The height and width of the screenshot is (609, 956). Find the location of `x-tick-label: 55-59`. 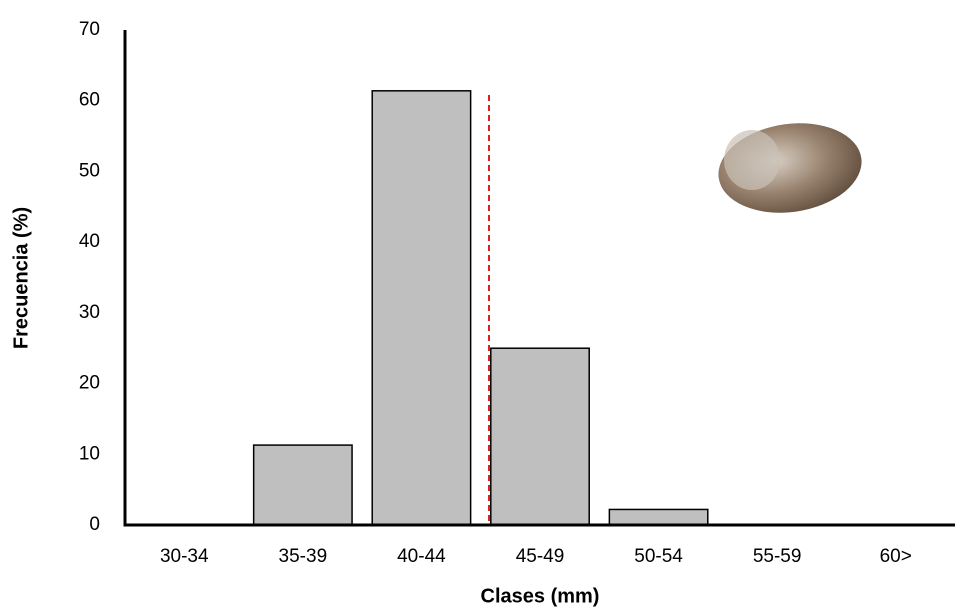

x-tick-label: 55-59 is located at coordinates (777, 556).